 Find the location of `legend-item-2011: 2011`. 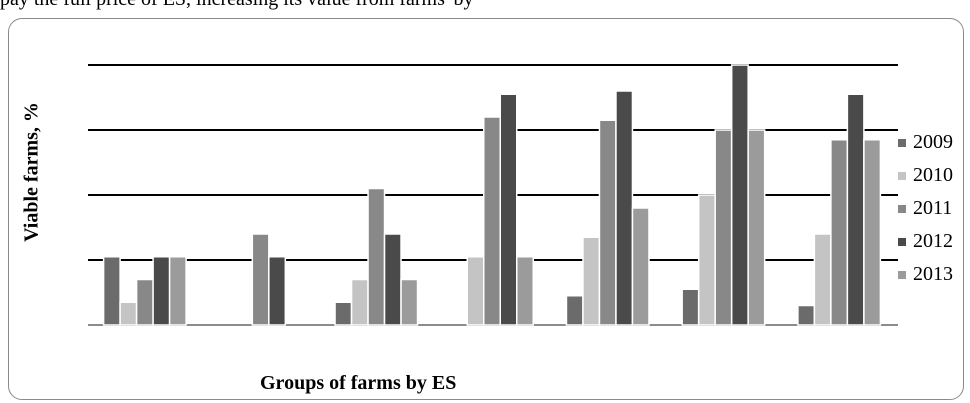

legend-item-2011: 2011 is located at coordinates (925, 208).